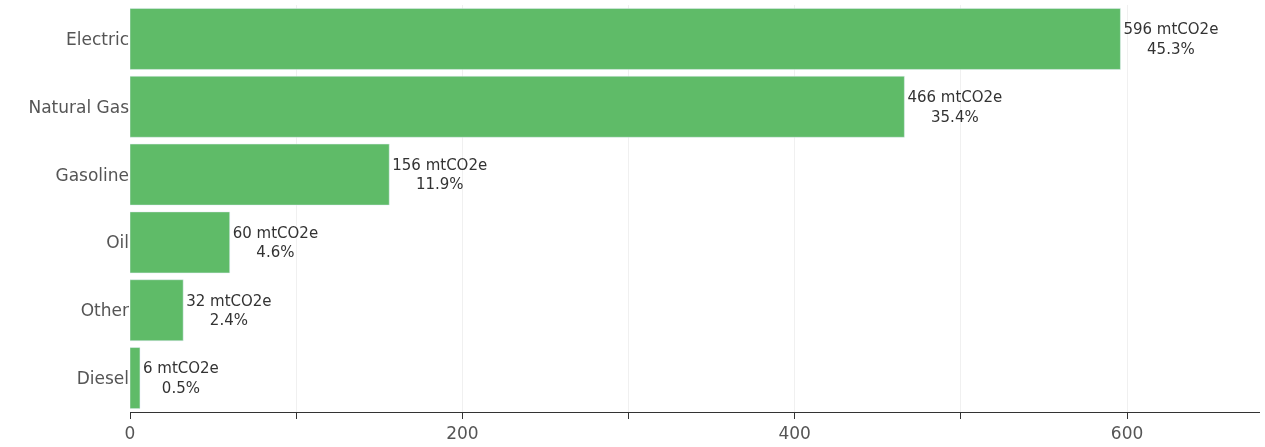 This screenshot has height=447, width=1265. Describe the element at coordinates (794, 433) in the screenshot. I see `x-tick-label: 400` at that location.